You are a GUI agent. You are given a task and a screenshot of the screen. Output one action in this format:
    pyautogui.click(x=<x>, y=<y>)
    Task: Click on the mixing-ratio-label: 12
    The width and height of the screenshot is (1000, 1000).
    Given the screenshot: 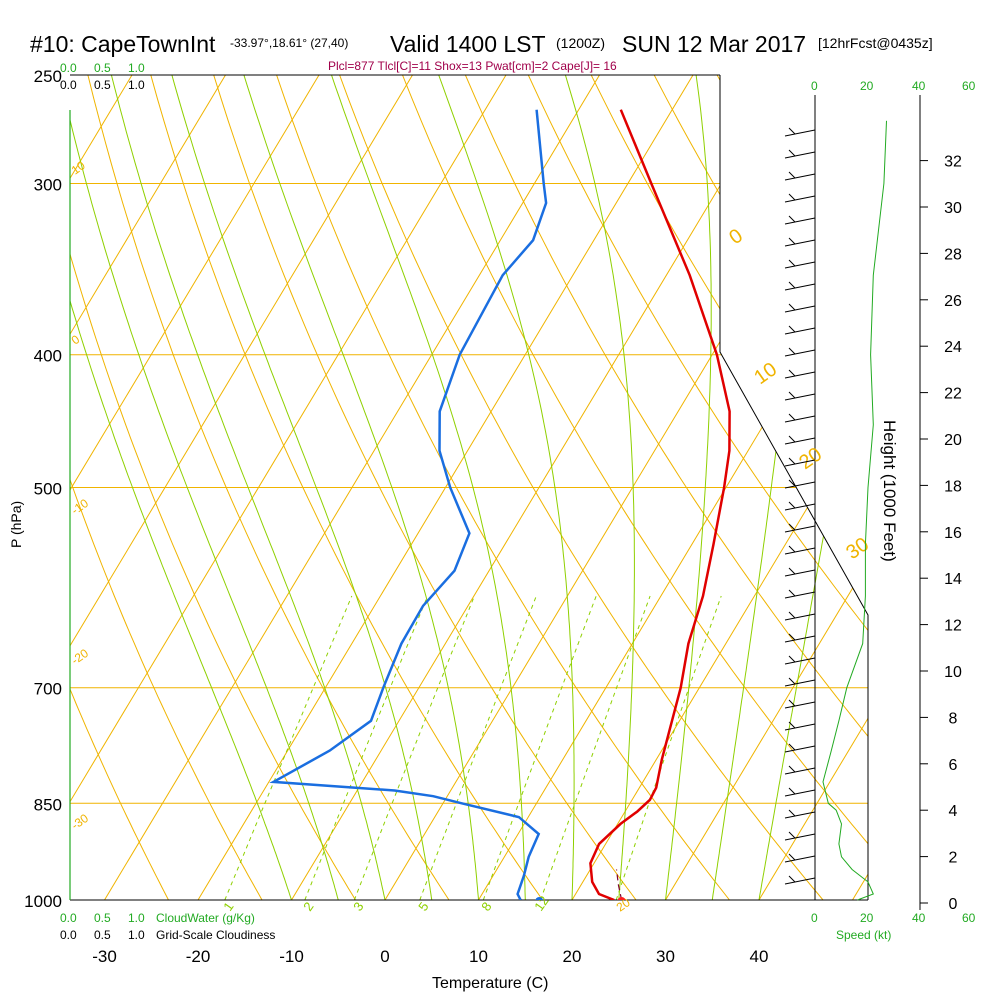 What is the action you would take?
    pyautogui.click(x=541, y=903)
    